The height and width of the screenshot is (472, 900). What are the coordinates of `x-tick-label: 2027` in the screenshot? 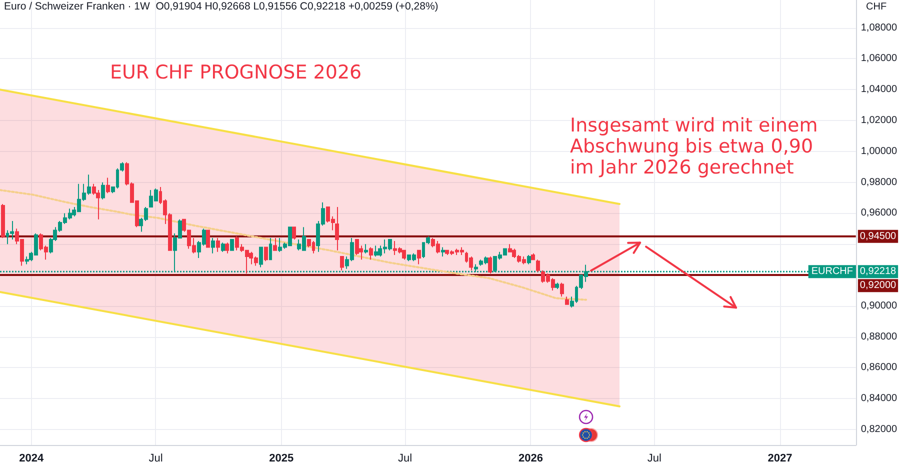 It's located at (780, 458).